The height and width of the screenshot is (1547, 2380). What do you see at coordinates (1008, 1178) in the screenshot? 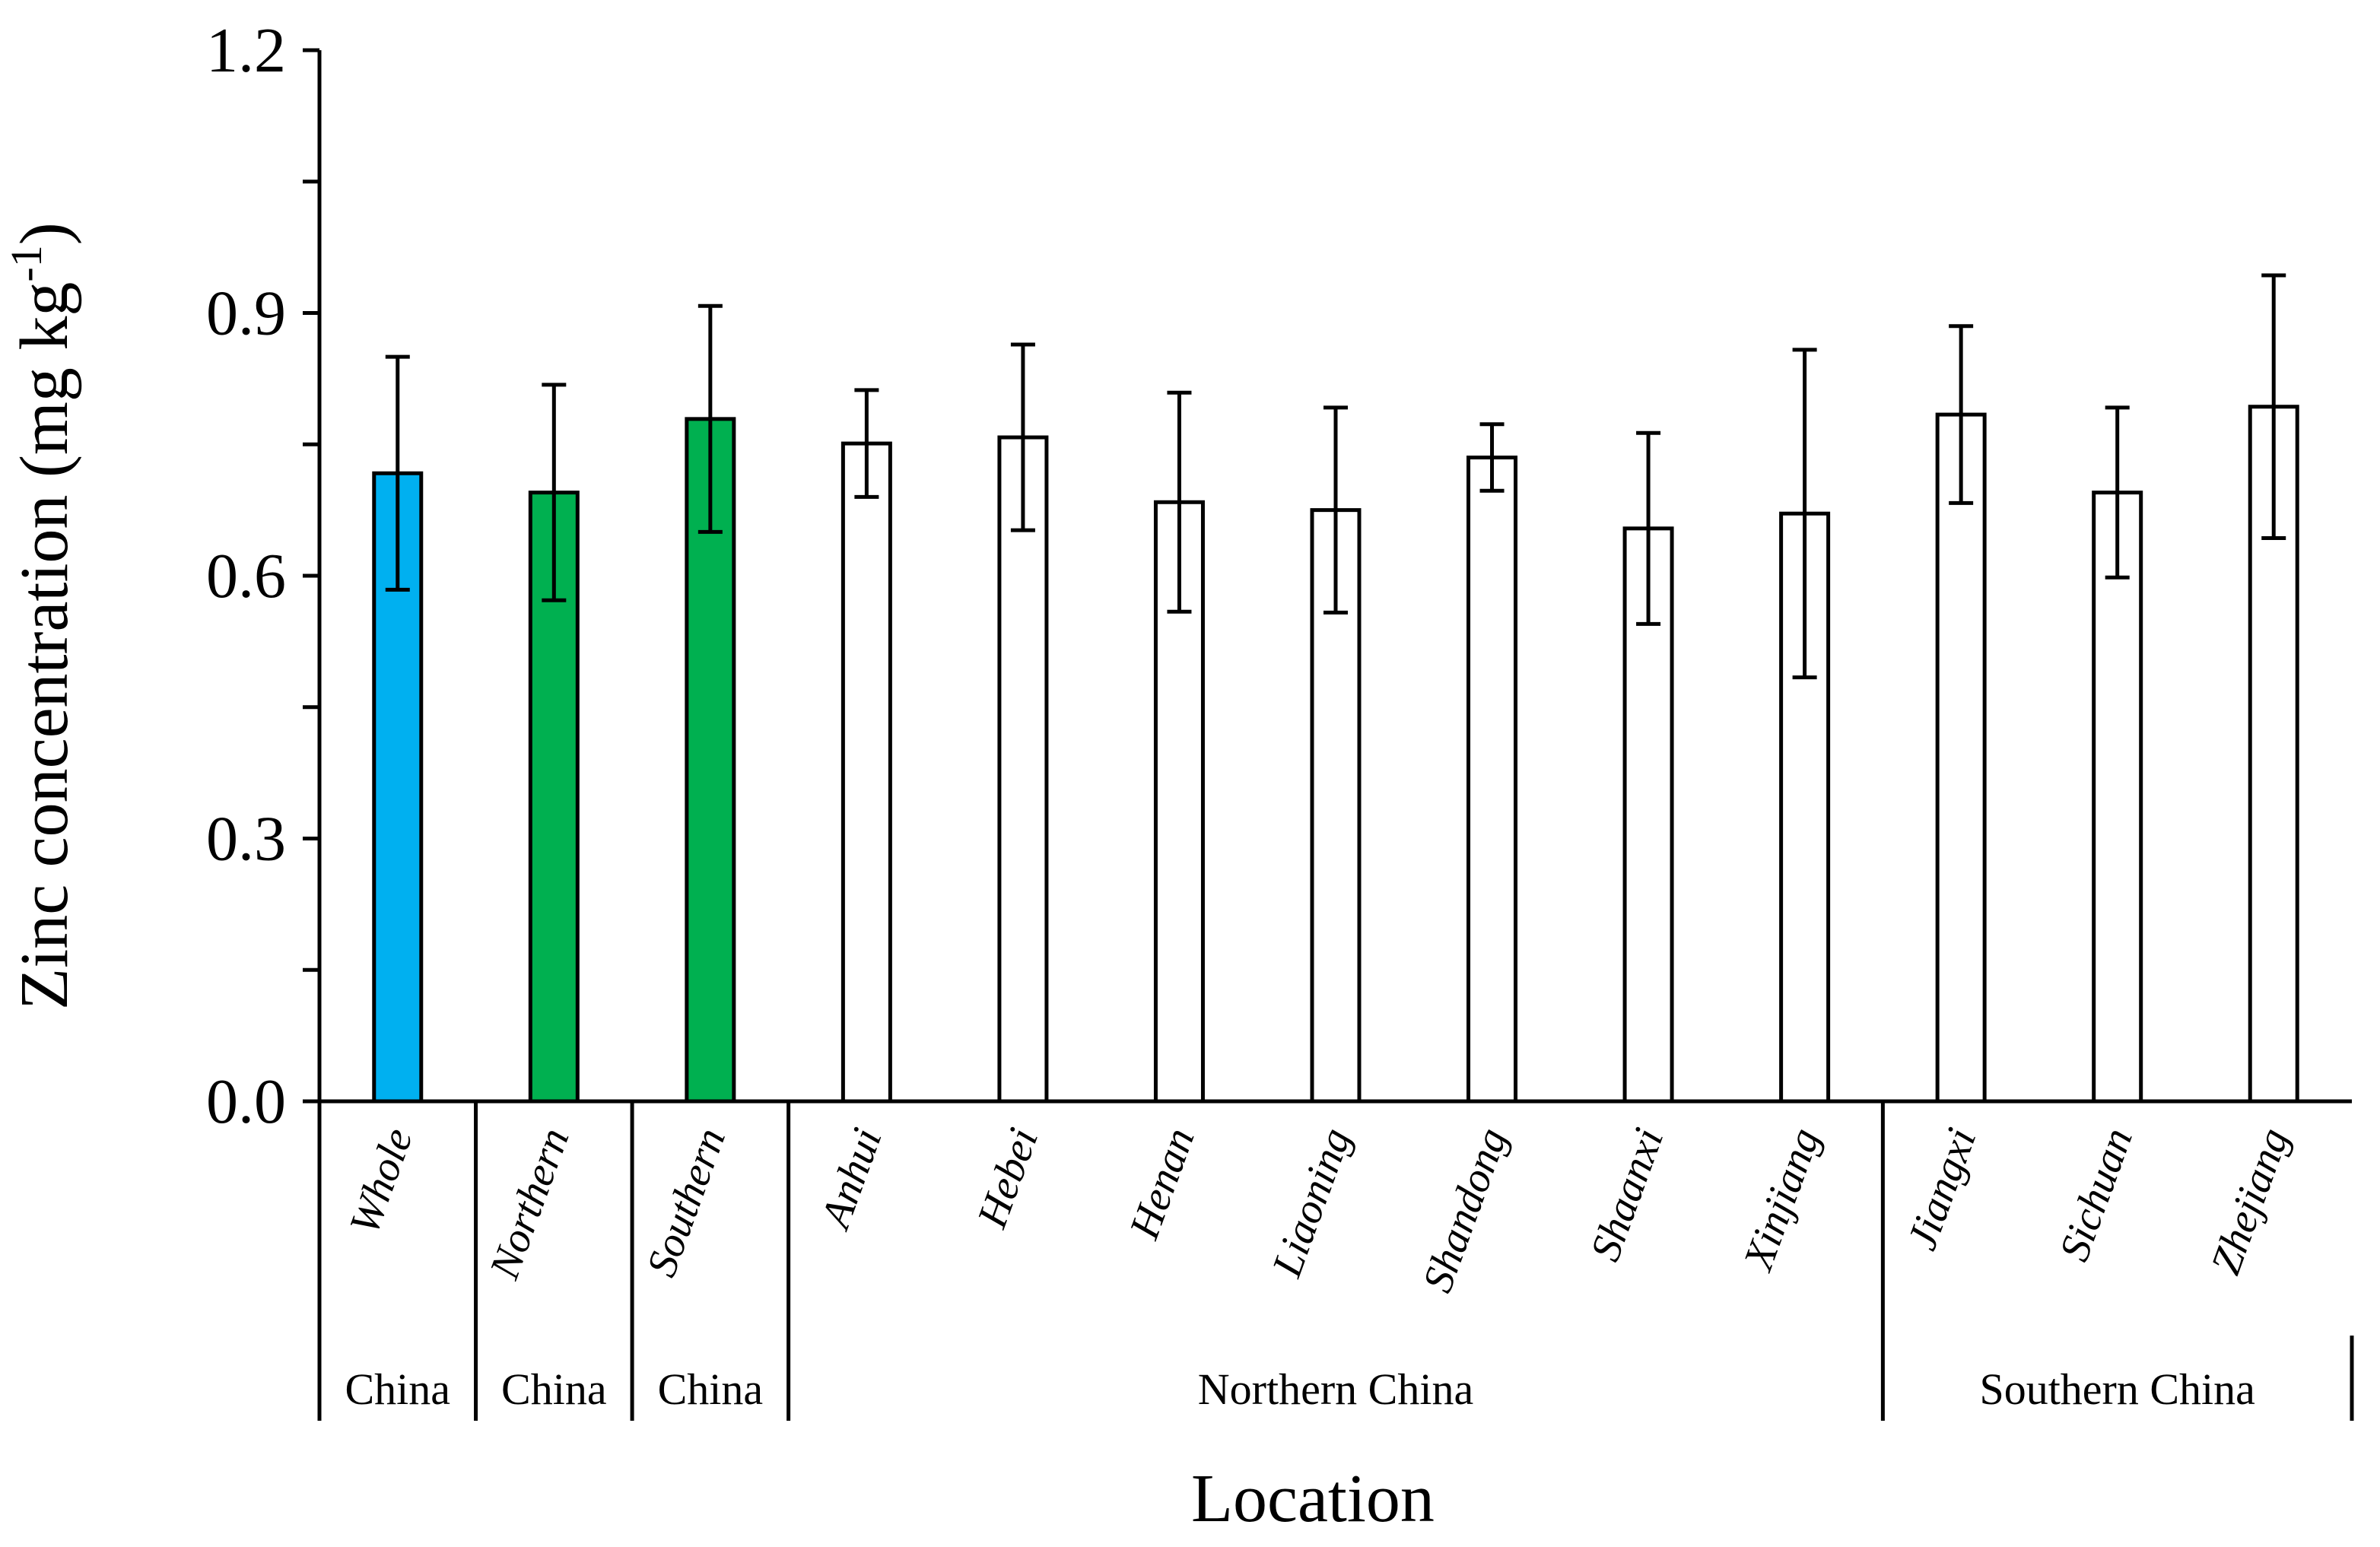
I see `category-label: Hebei` at bounding box center [1008, 1178].